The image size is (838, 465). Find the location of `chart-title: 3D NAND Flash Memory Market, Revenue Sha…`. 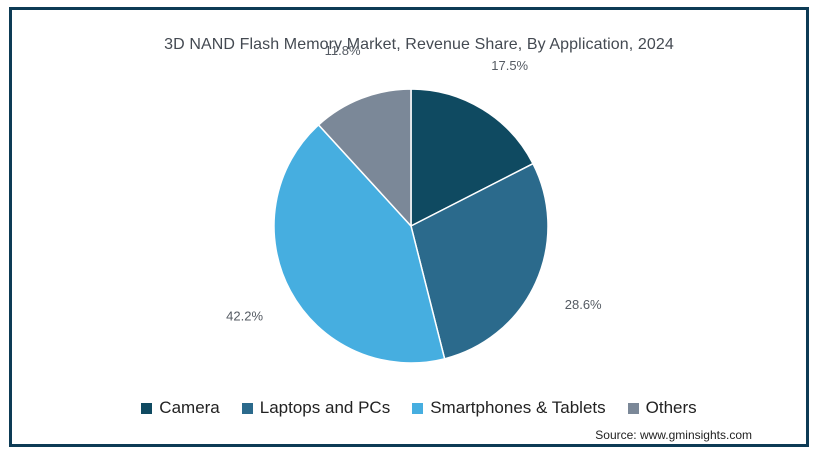

chart-title: 3D NAND Flash Memory Market, Revenue Sha… is located at coordinates (419, 44).